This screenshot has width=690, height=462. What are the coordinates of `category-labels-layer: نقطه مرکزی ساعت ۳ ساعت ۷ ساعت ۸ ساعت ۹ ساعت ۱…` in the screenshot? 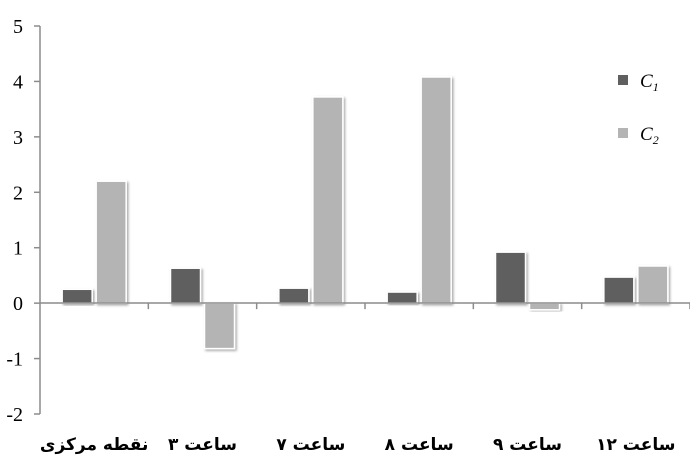 It's located at (358, 445).